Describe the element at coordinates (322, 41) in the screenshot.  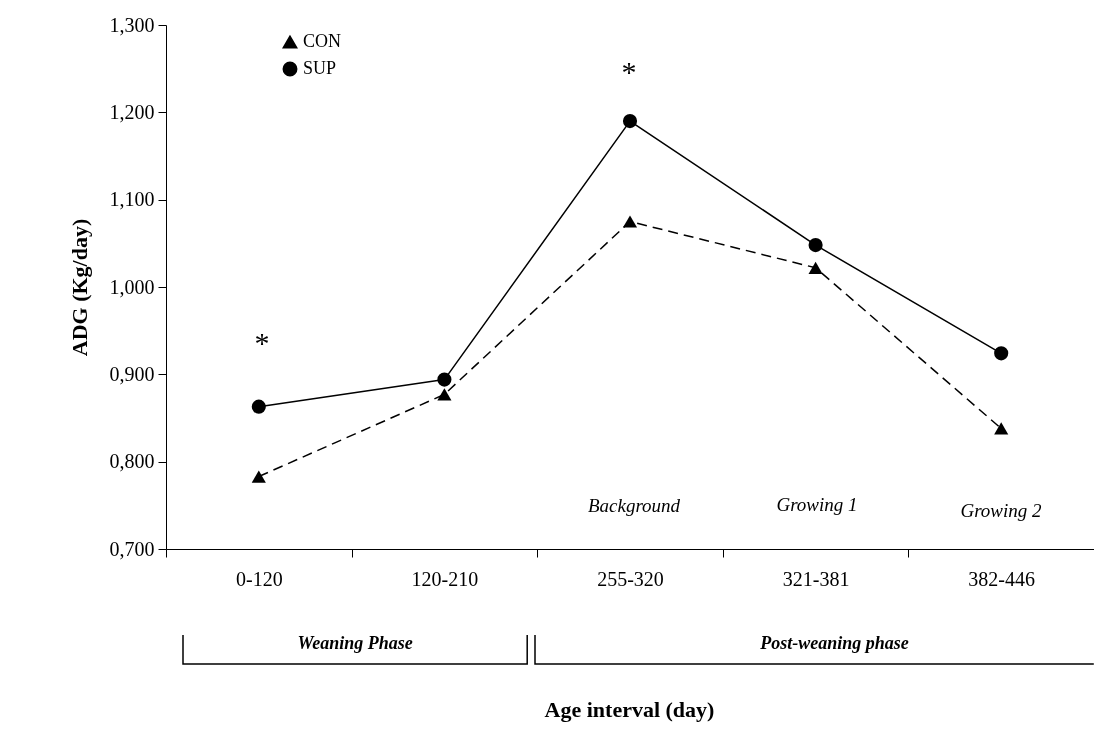
I see `legend-label: CON` at that location.